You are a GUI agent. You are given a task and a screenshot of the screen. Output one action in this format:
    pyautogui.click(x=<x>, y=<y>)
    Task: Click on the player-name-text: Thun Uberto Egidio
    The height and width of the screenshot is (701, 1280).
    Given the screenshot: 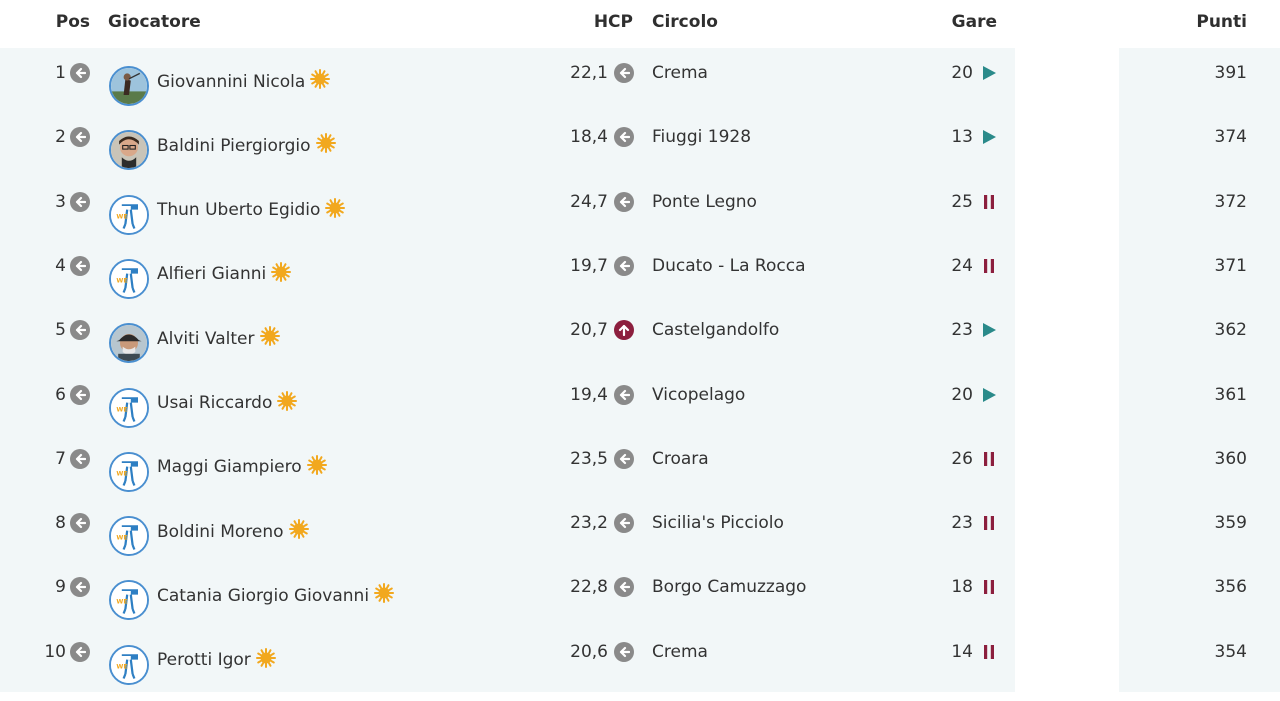 What is the action you would take?
    pyautogui.click(x=239, y=210)
    